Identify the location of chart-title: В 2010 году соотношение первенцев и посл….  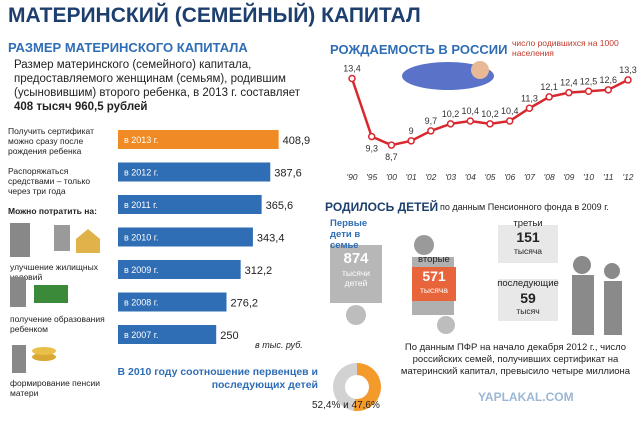
(218, 378).